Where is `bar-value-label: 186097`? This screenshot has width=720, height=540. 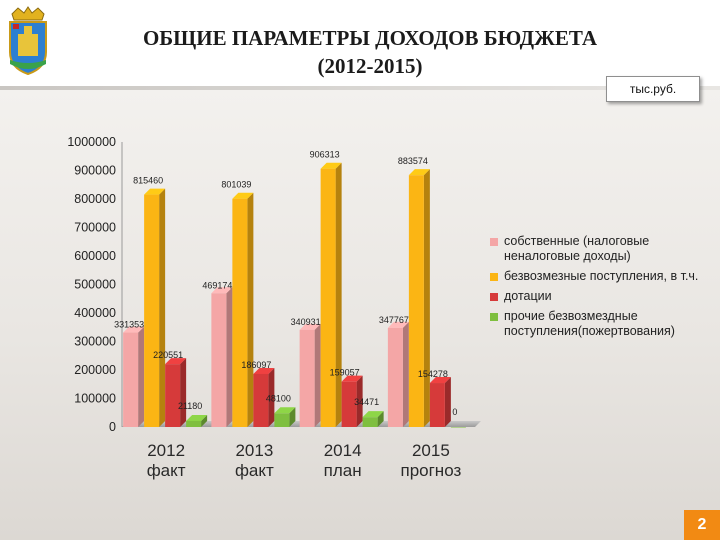 bar-value-label: 186097 is located at coordinates (256, 365).